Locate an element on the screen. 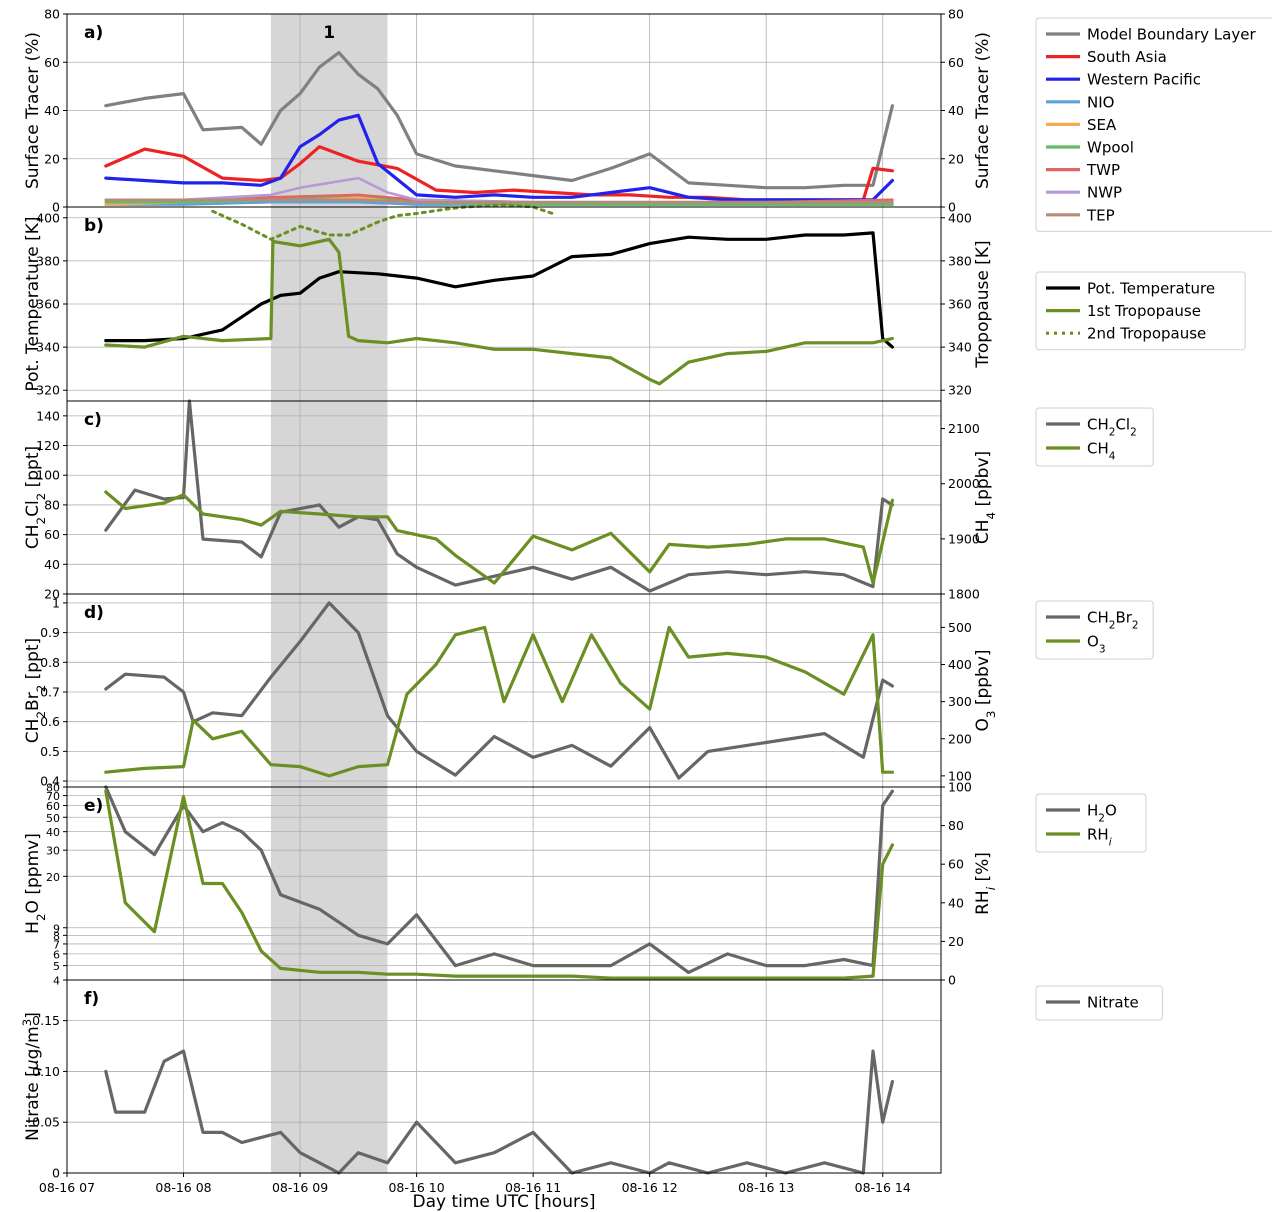 This screenshot has height=1212, width=1272. panel-c-series is located at coordinates (499, 496).